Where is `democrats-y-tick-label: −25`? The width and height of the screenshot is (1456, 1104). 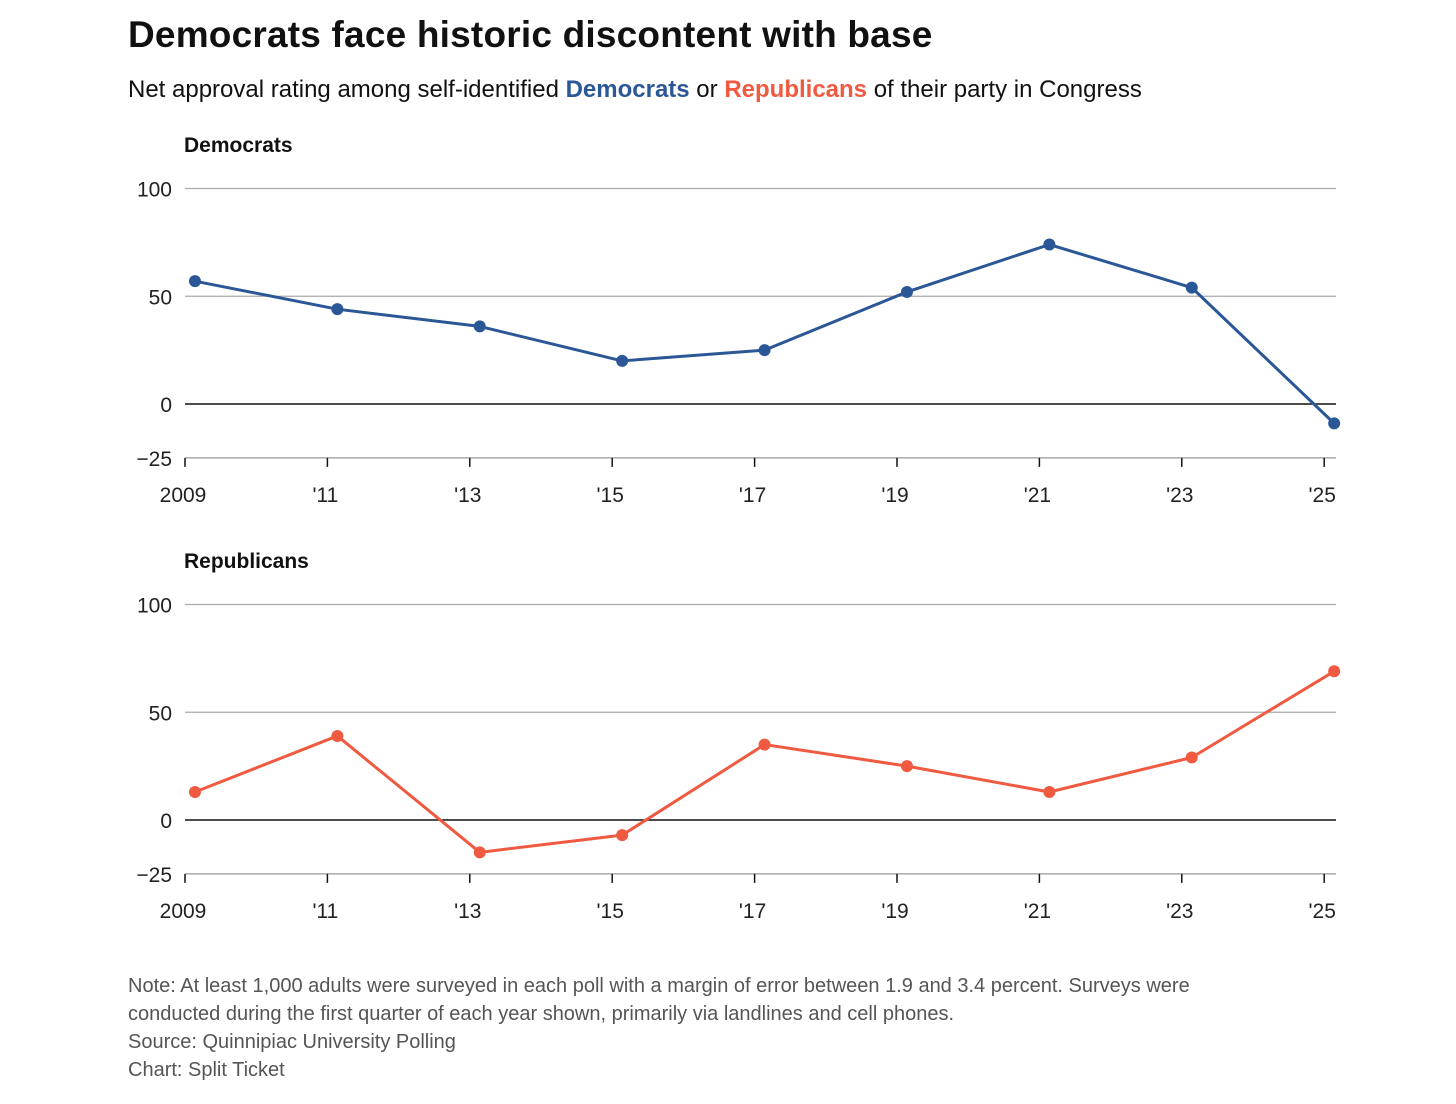 democrats-y-tick-label: −25 is located at coordinates (154, 459).